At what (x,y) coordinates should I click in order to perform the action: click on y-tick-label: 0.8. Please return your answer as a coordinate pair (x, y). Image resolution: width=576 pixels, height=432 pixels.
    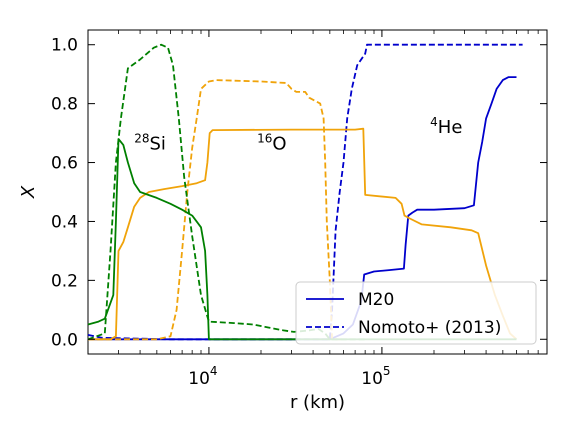
    Looking at the image, I should click on (64, 105).